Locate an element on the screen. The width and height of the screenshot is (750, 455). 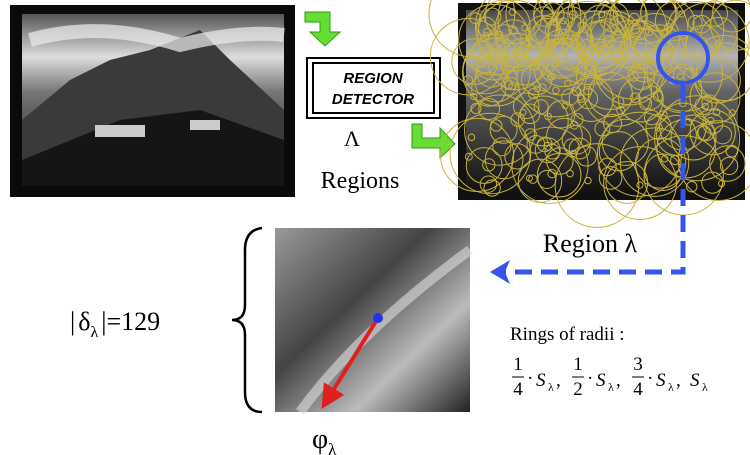
operator: · is located at coordinates (650, 378).